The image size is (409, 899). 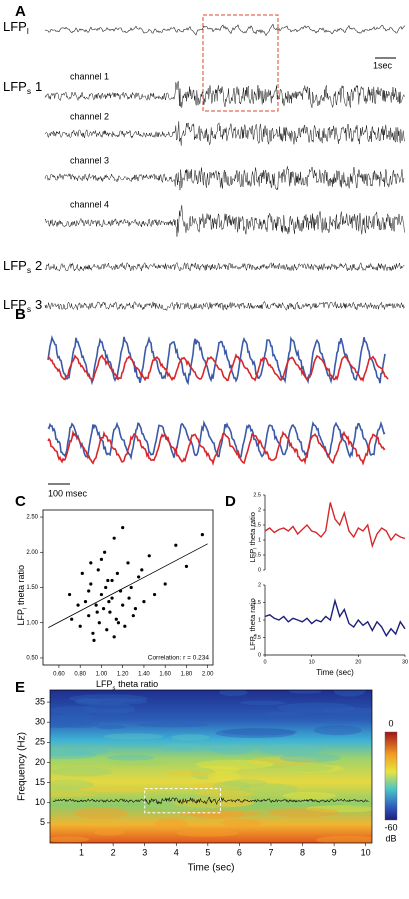 I want to click on y-tick-label: 0.50, so click(x=32, y=659).